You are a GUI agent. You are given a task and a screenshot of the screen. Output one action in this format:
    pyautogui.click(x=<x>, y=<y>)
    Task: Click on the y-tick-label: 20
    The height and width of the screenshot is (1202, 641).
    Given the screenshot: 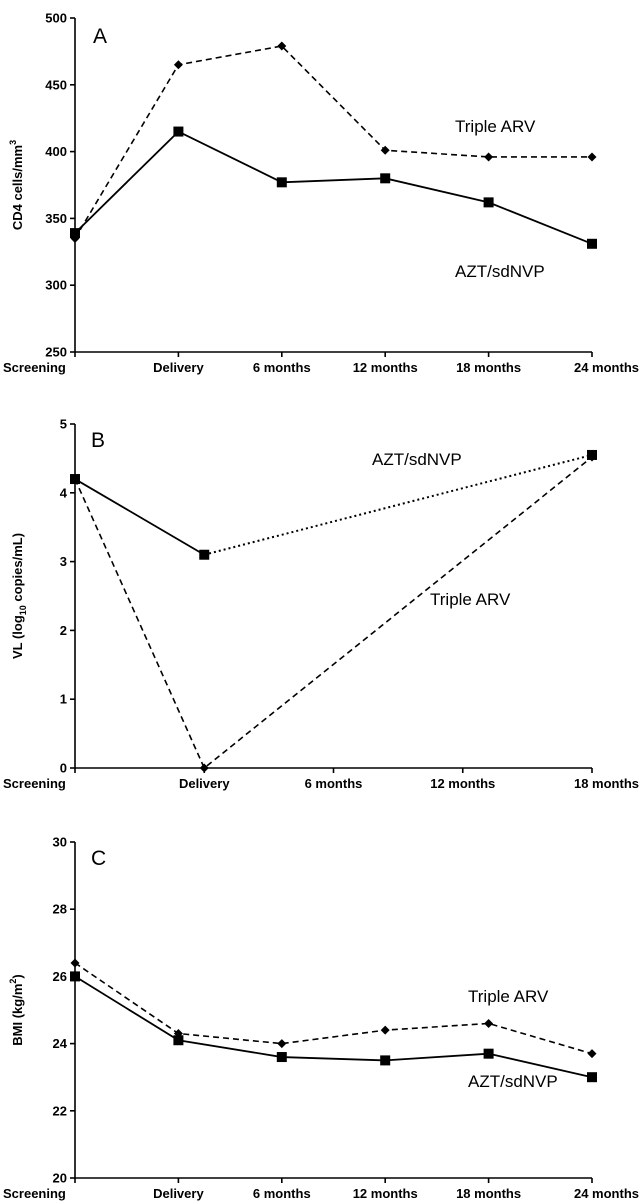 What is the action you would take?
    pyautogui.click(x=60, y=1178)
    